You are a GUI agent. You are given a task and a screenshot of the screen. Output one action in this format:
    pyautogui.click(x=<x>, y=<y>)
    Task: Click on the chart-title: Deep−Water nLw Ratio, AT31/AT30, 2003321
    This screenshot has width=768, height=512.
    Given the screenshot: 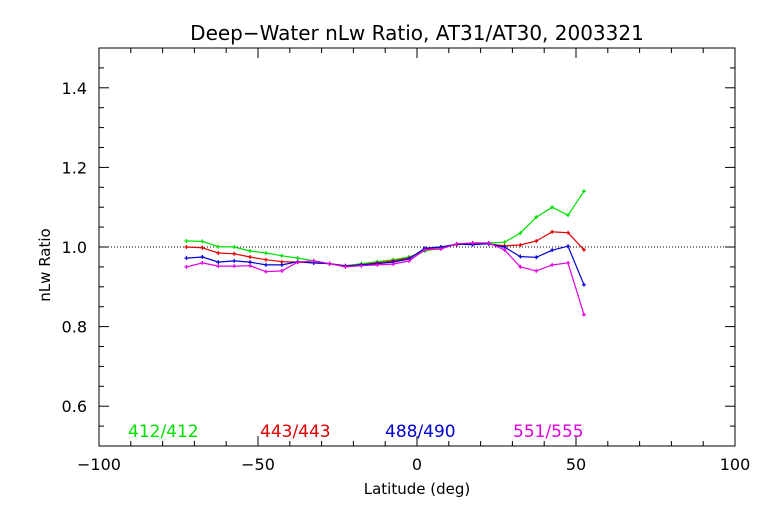 What is the action you would take?
    pyautogui.click(x=417, y=33)
    